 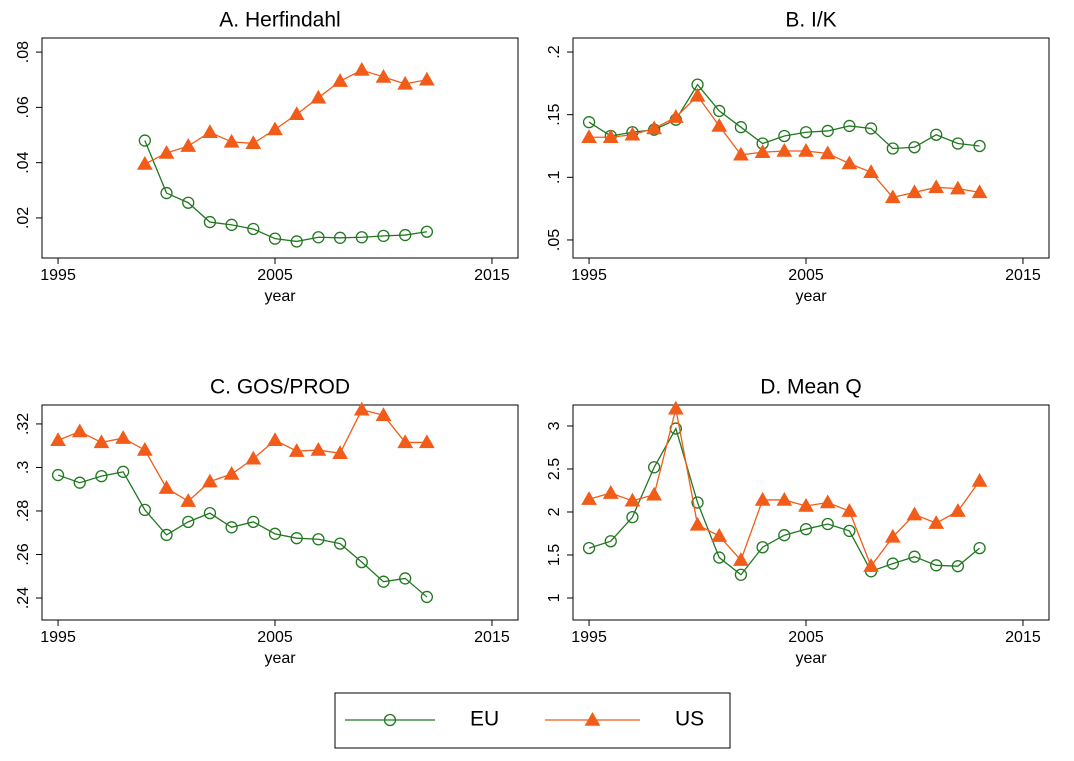 I want to click on x-tick-label: 2015, so click(x=1023, y=275).